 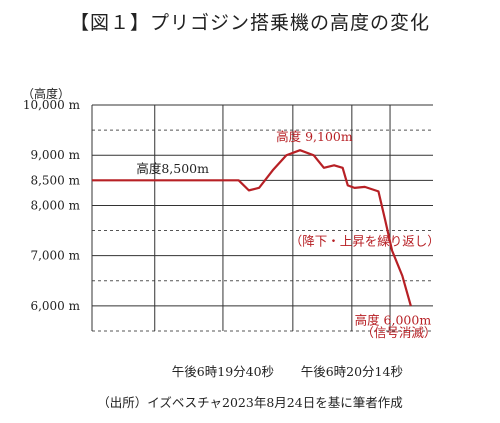 I want to click on annotation-label: （降下・上昇を繰り返し）, so click(x=365, y=241).